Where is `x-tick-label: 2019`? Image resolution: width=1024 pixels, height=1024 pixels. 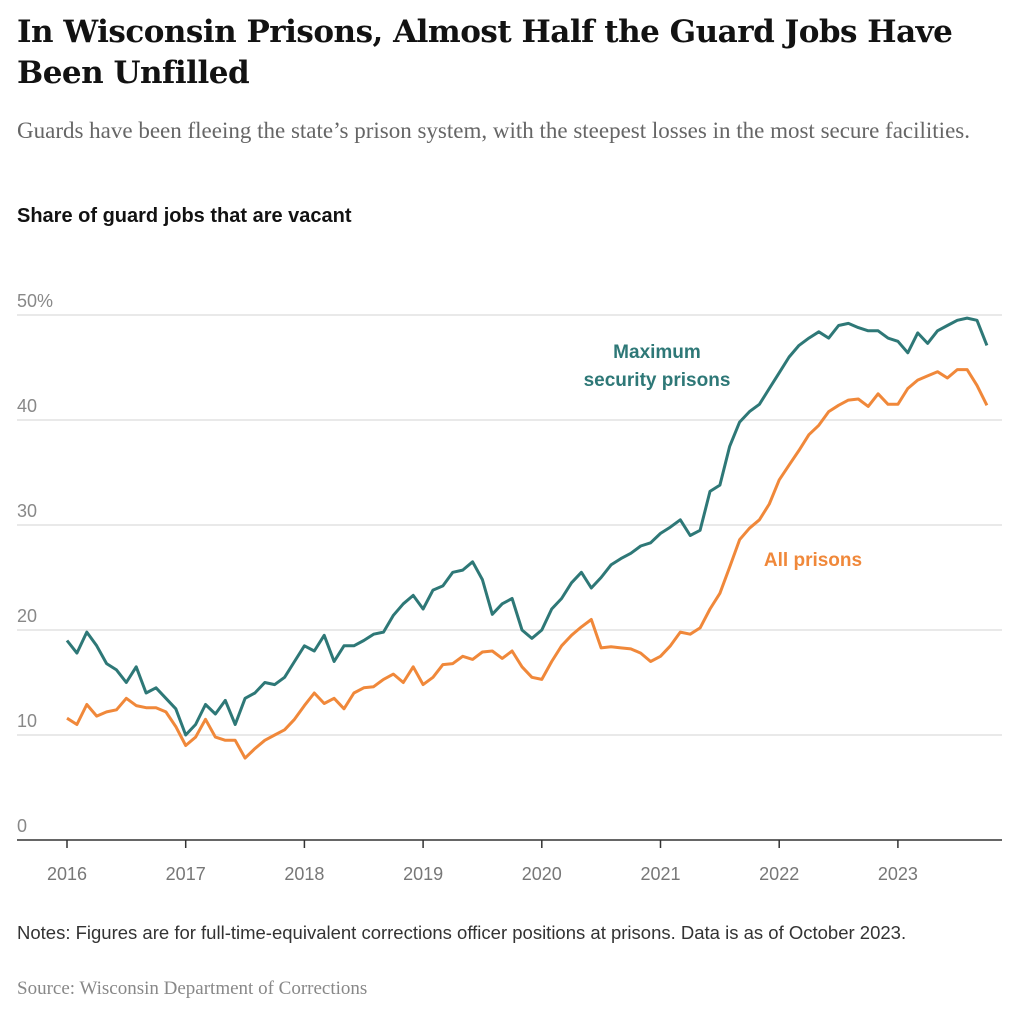
x-tick-label: 2019 is located at coordinates (423, 874).